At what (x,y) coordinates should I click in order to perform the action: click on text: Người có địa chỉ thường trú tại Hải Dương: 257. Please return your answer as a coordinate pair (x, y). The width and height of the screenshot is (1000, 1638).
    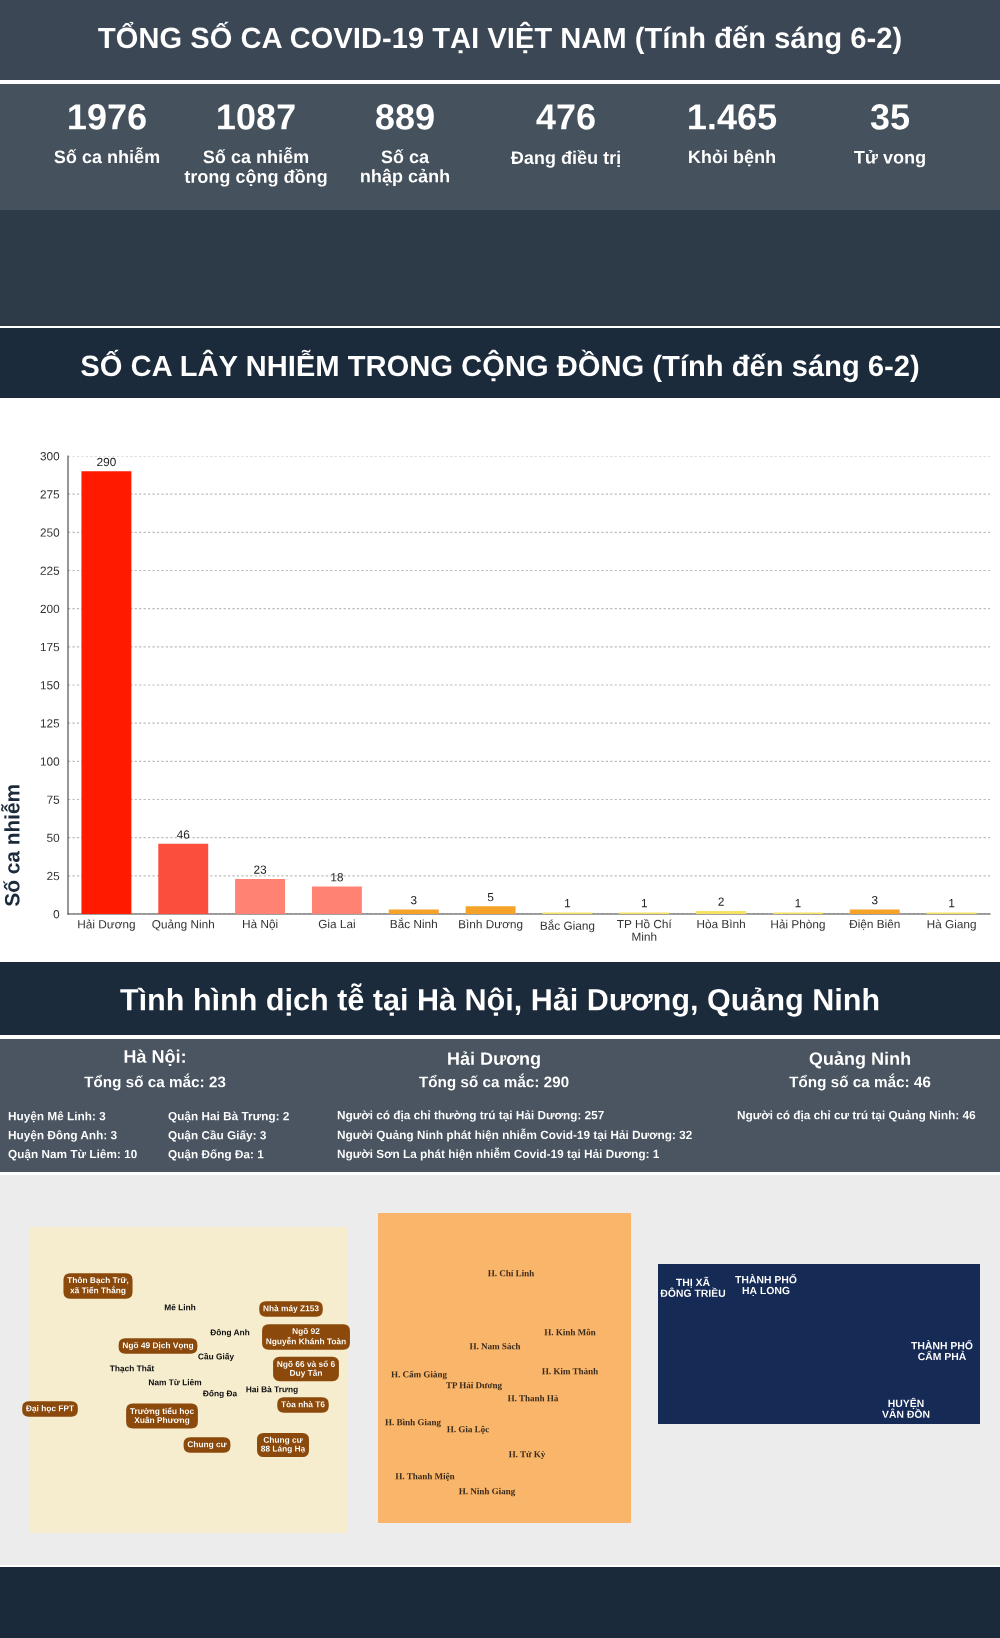
    Looking at the image, I should click on (470, 1116).